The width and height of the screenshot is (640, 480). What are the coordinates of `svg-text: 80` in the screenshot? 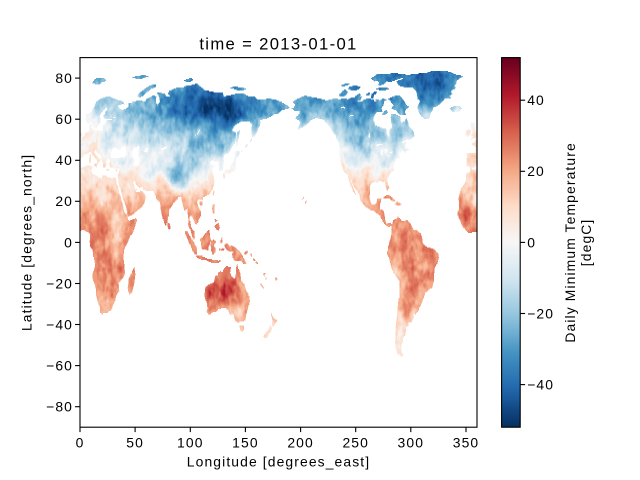 It's located at (64, 78).